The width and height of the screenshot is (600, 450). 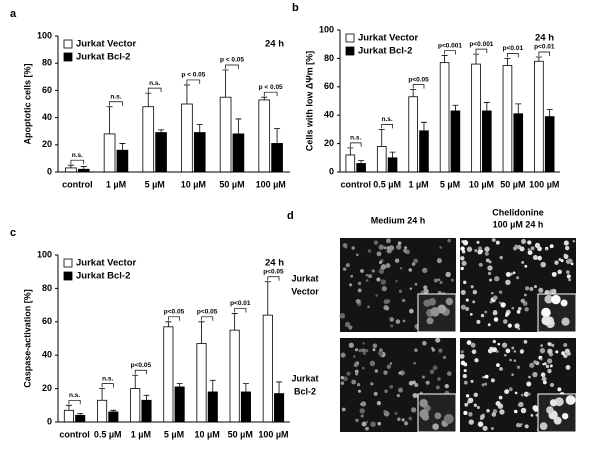 I want to click on y-tick-label: 0, so click(x=49, y=171).